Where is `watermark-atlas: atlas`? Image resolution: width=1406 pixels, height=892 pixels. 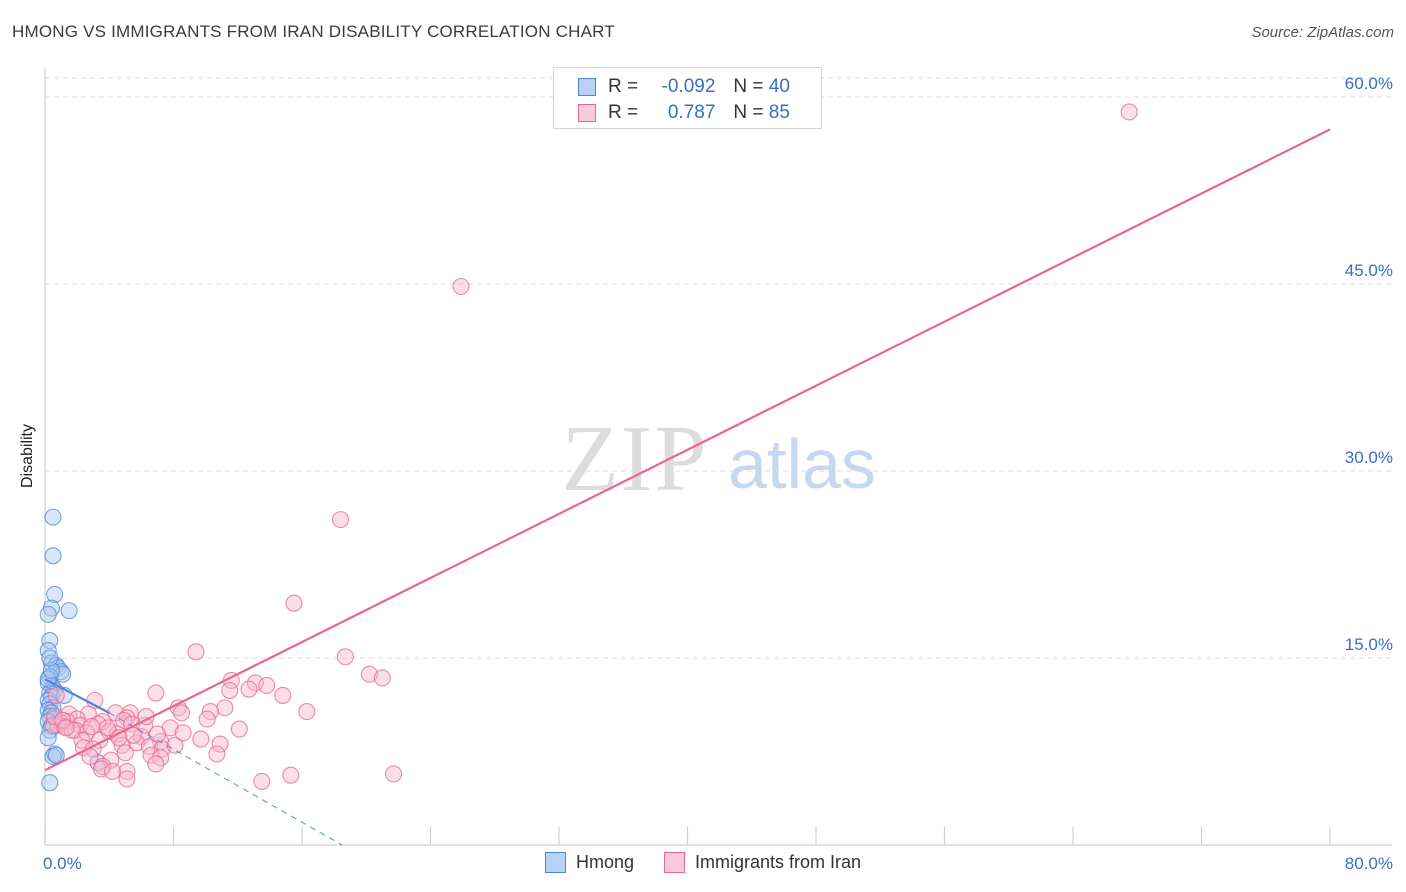 watermark-atlas: atlas is located at coordinates (802, 464).